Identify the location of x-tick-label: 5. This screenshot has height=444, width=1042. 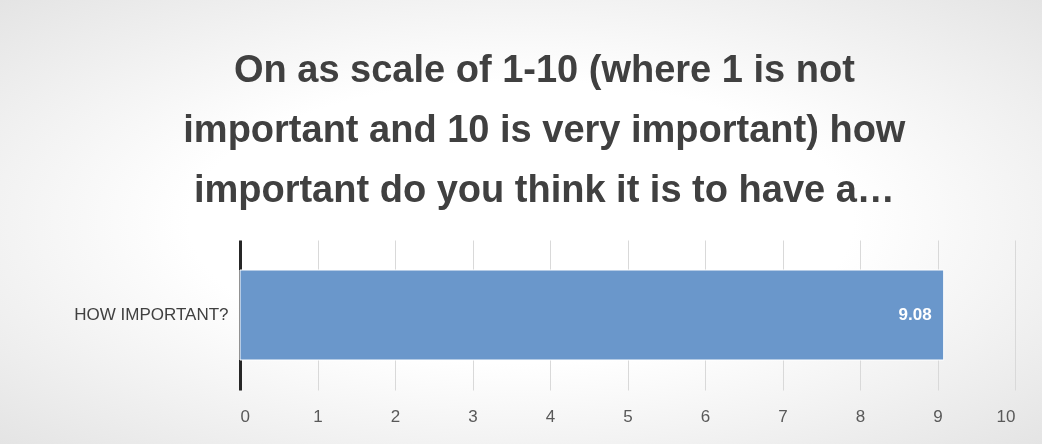
(628, 416).